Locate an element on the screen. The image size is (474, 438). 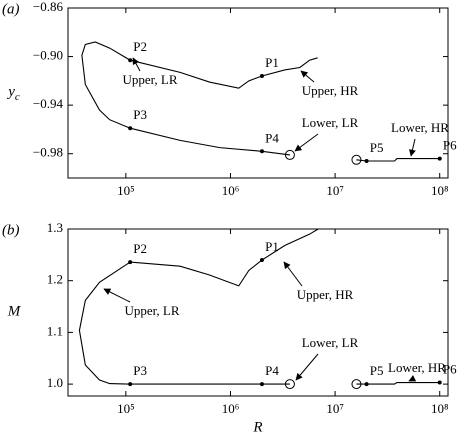
y-tick-label: 1.0 is located at coordinates (55, 382).